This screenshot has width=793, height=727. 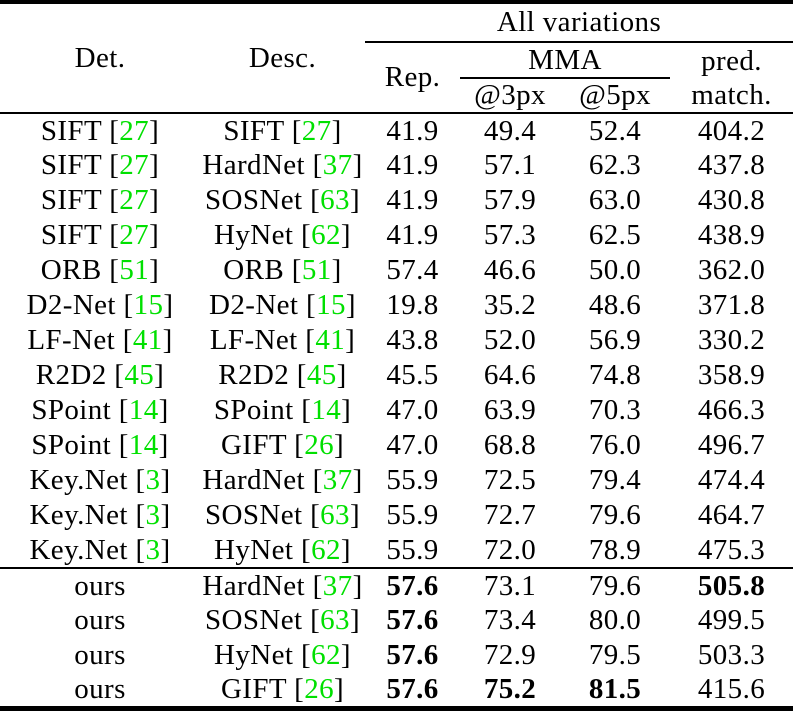 What do you see at coordinates (615, 480) in the screenshot?
I see `mma-5px-cell: 79.4` at bounding box center [615, 480].